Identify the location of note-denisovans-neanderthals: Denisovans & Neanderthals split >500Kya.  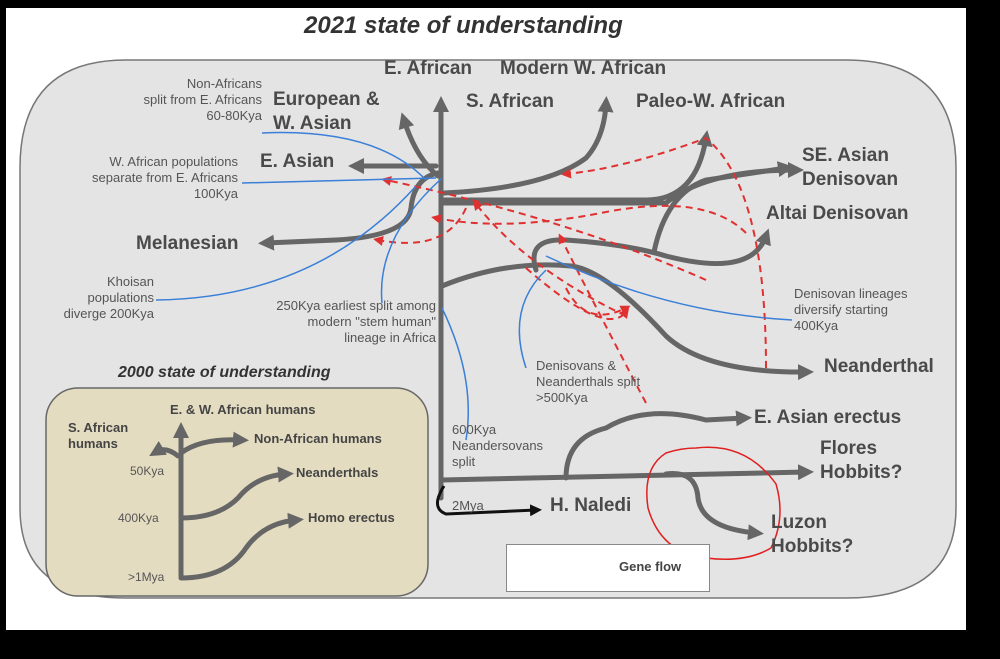
(588, 381).